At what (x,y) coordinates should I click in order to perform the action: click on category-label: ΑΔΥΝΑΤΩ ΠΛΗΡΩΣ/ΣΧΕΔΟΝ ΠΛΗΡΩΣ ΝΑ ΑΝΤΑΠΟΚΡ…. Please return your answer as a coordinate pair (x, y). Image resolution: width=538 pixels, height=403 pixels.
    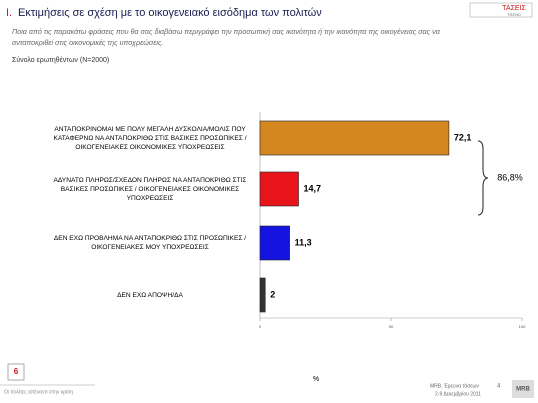
    Looking at the image, I should click on (150, 189).